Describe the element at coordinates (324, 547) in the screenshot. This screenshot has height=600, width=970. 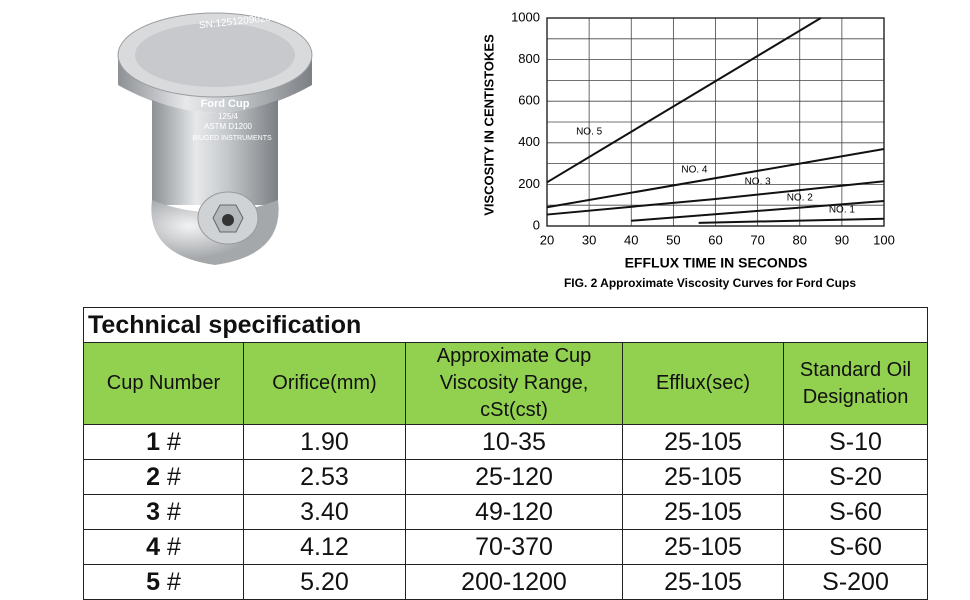
I see `table-cell: 4.12` at that location.